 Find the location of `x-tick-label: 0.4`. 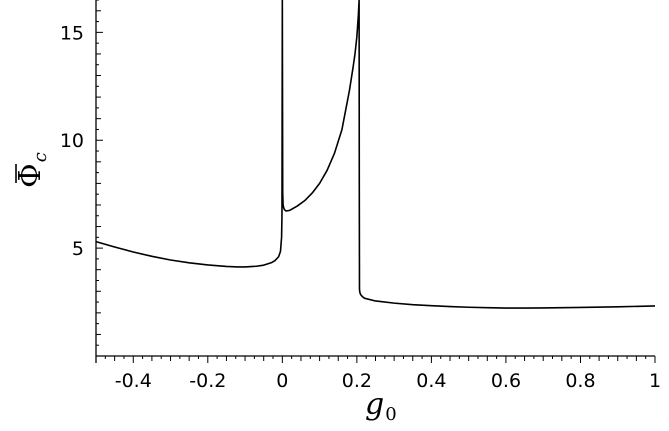

x-tick-label: 0.4 is located at coordinates (431, 381).